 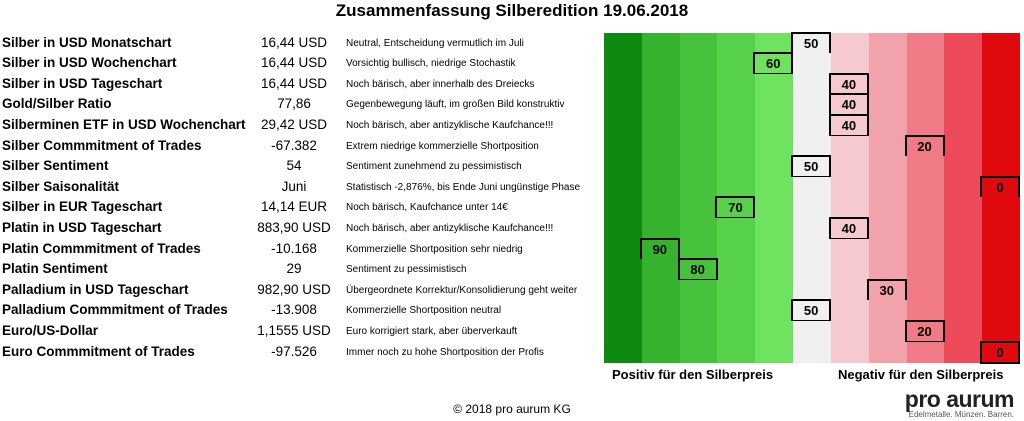 What do you see at coordinates (424, 311) in the screenshot?
I see `row-comment: Kommerzielle Shortposition neutral` at bounding box center [424, 311].